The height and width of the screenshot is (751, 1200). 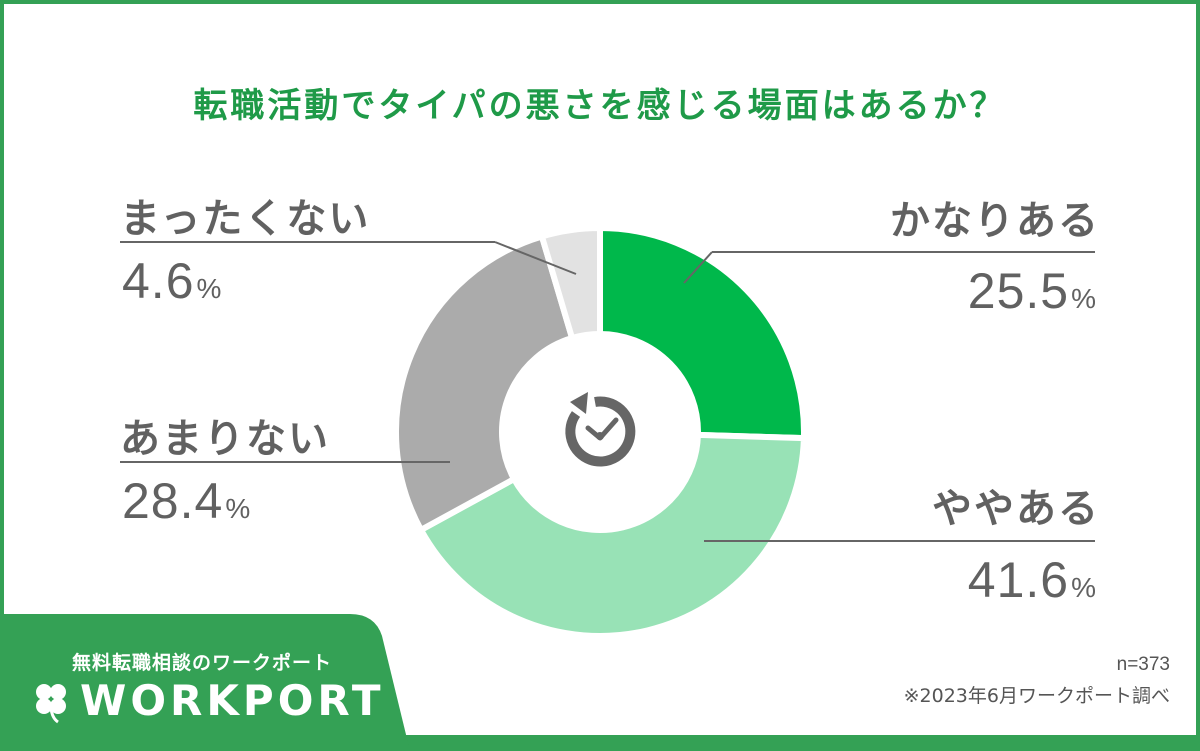 I want to click on value-yaya-aru: 41.6%, so click(x=1031, y=580).